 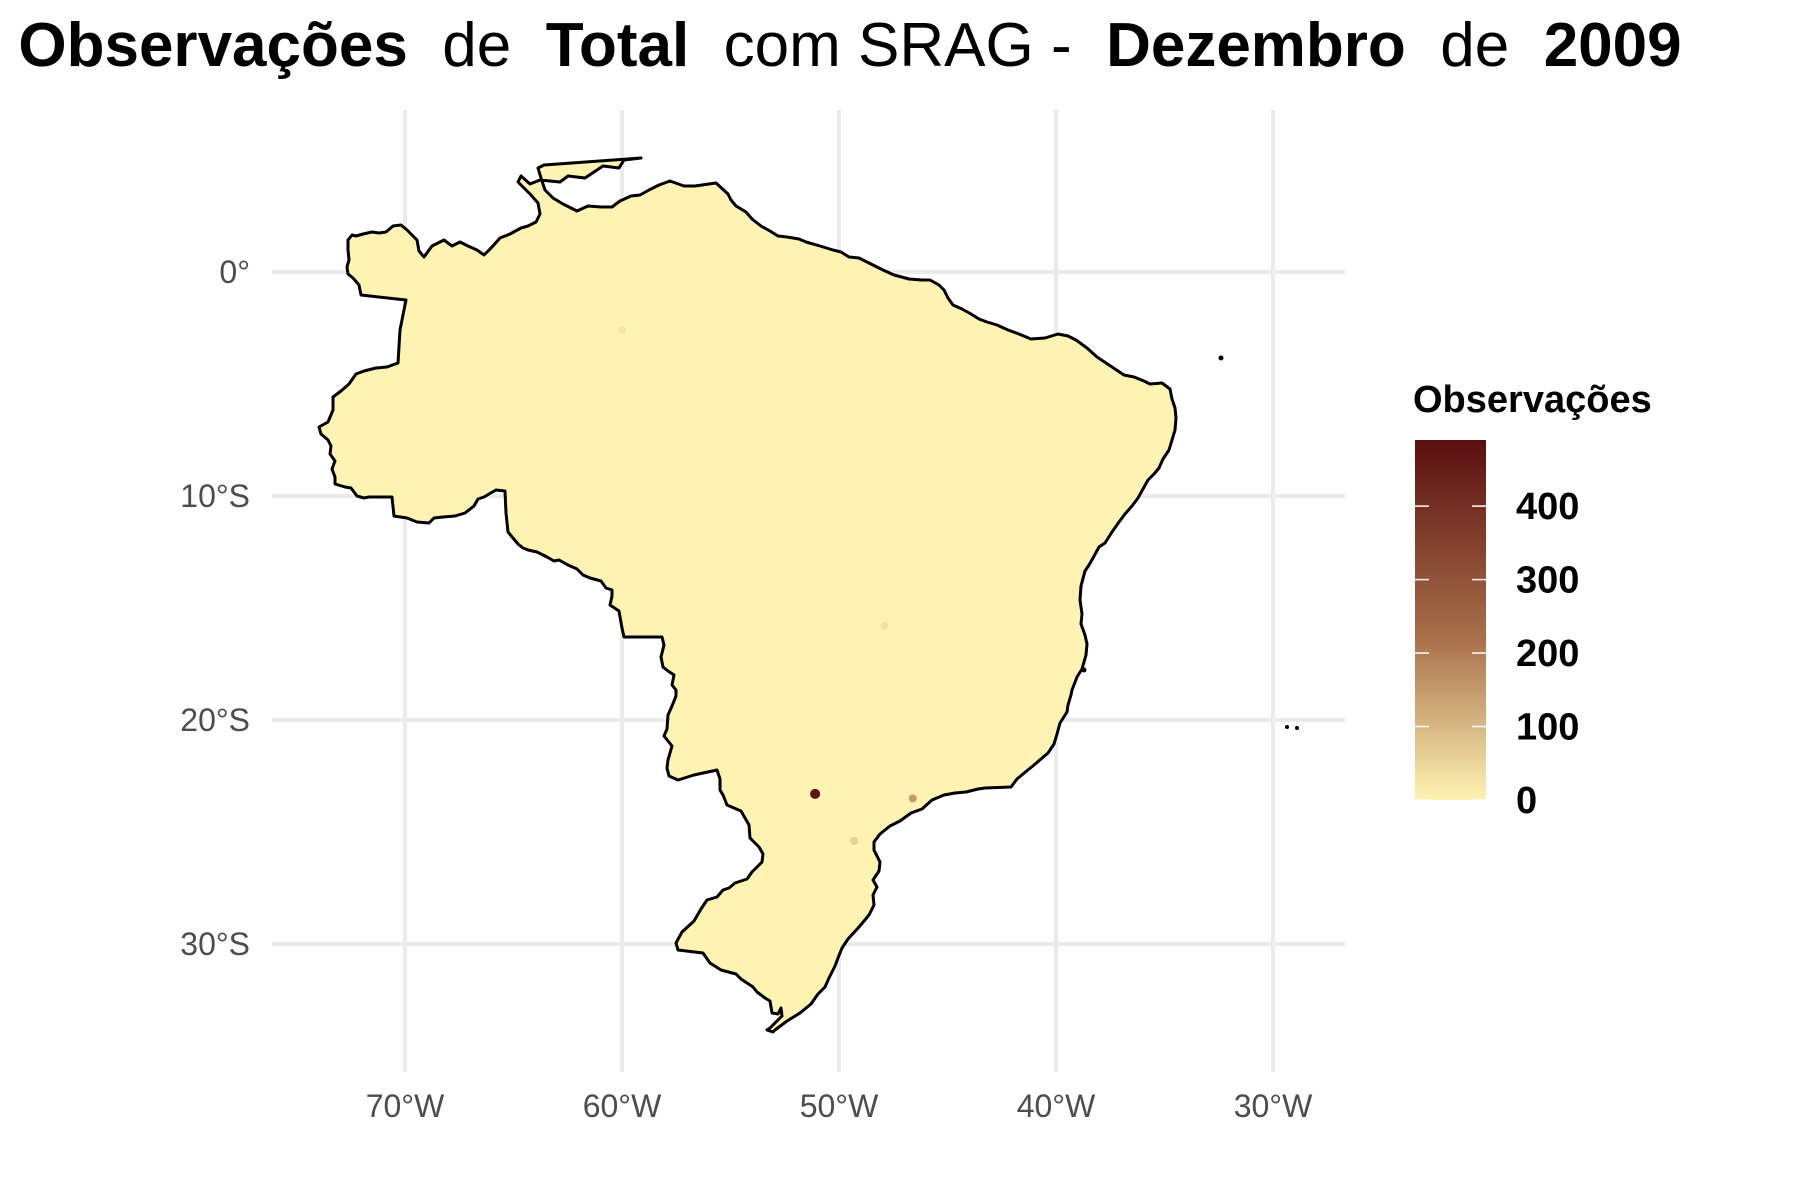 What do you see at coordinates (215, 496) in the screenshot?
I see `y-tick-label: 10°S` at bounding box center [215, 496].